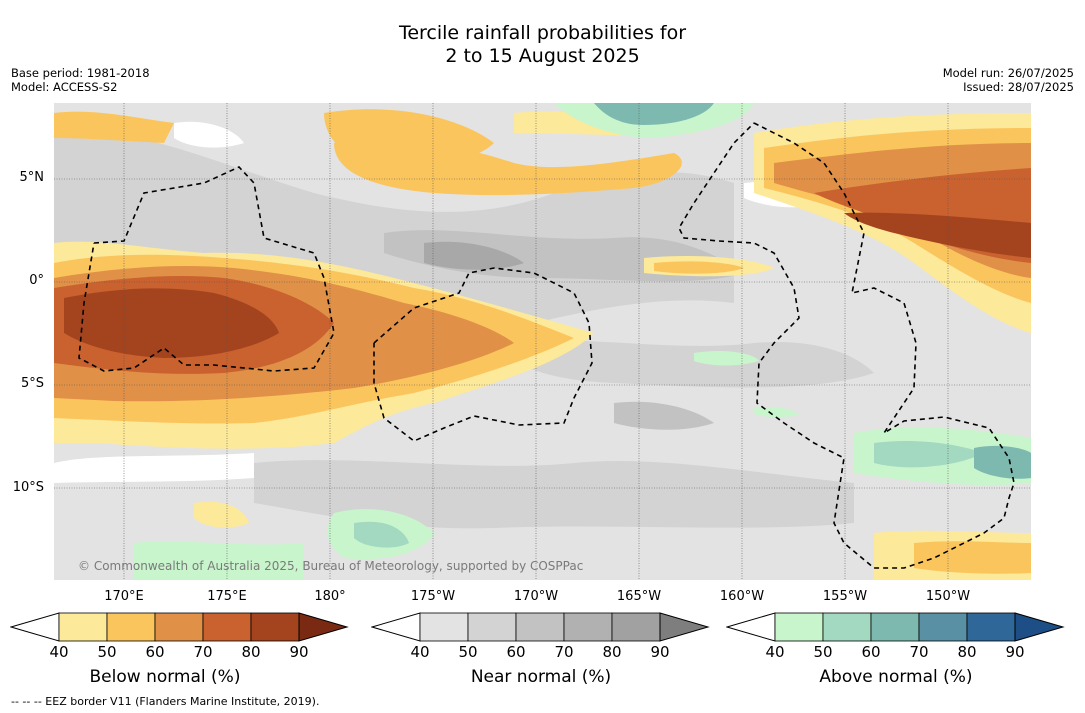 Image resolution: width=1085 pixels, height=713 pixels. Describe the element at coordinates (64, 87) in the screenshot. I see `model-name: Model: ACCESS-S2` at that location.